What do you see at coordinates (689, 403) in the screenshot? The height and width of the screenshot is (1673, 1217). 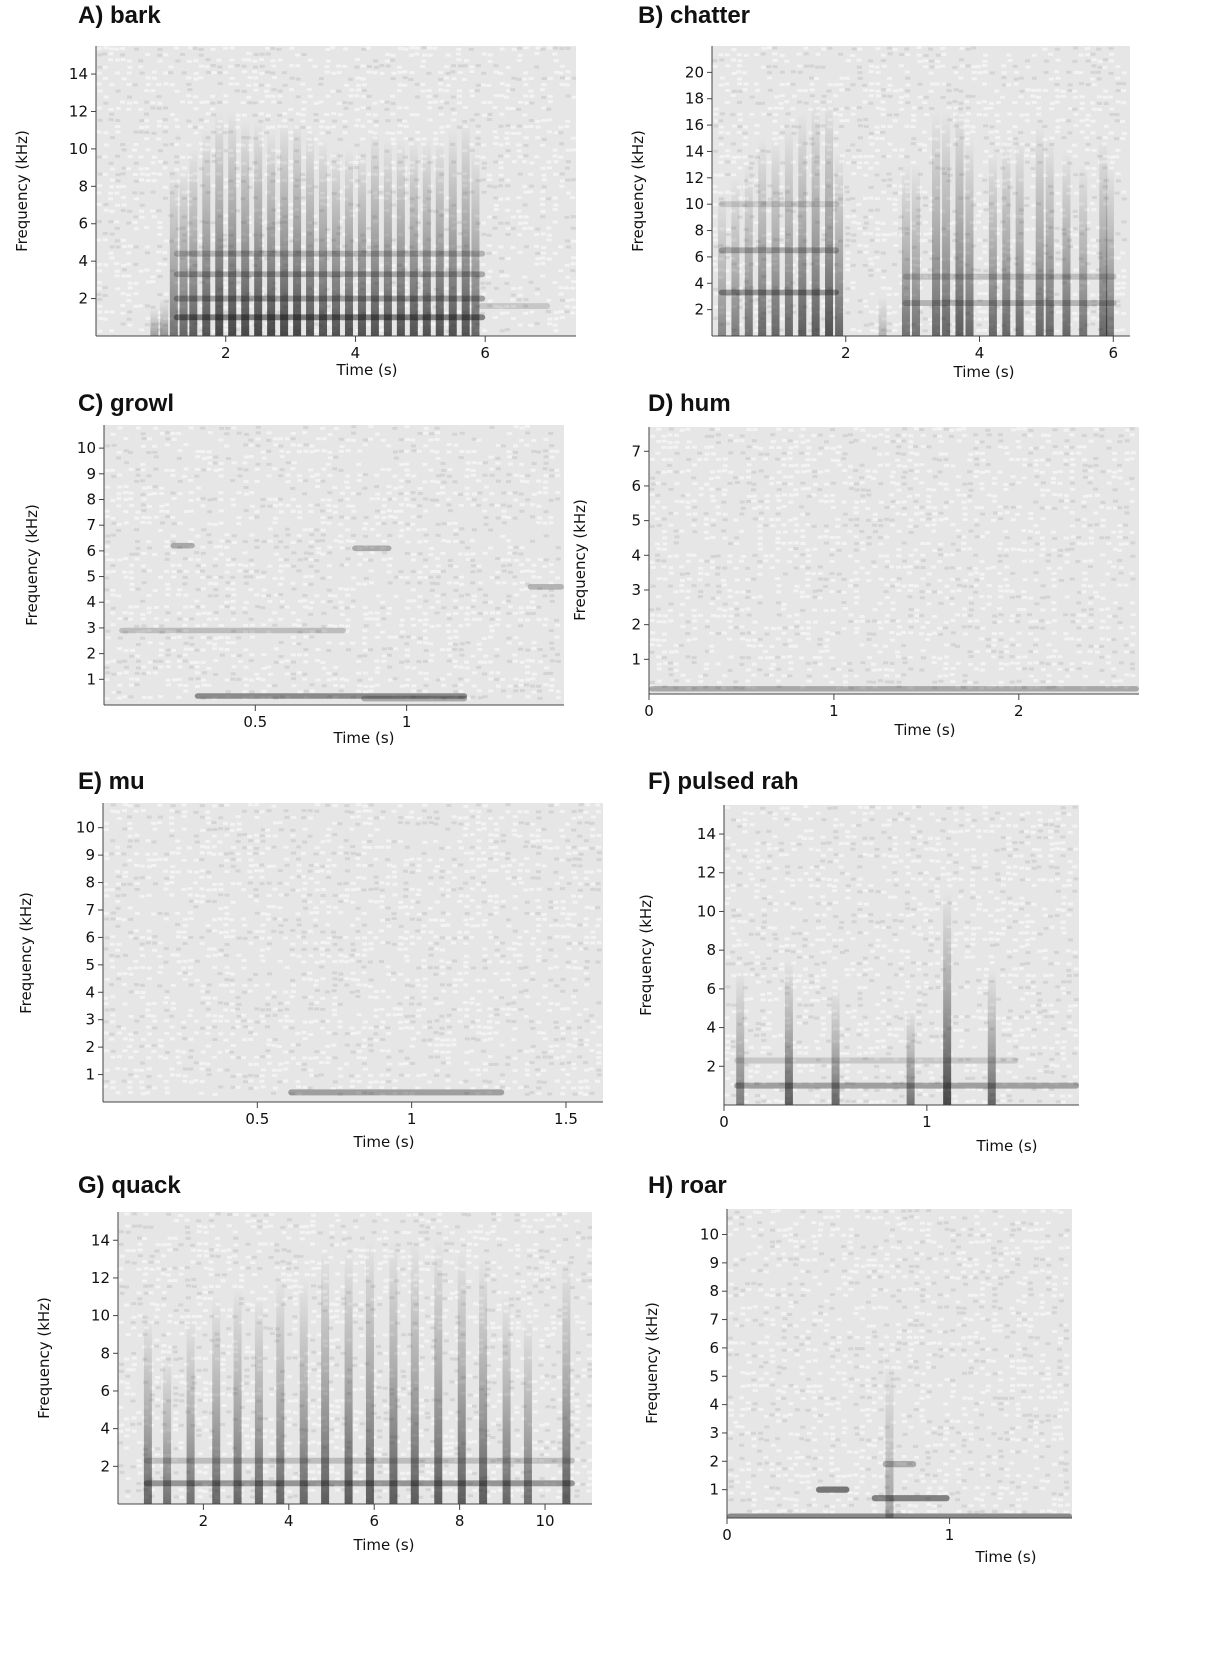 I see `panel-title: D) hum` at bounding box center [689, 403].